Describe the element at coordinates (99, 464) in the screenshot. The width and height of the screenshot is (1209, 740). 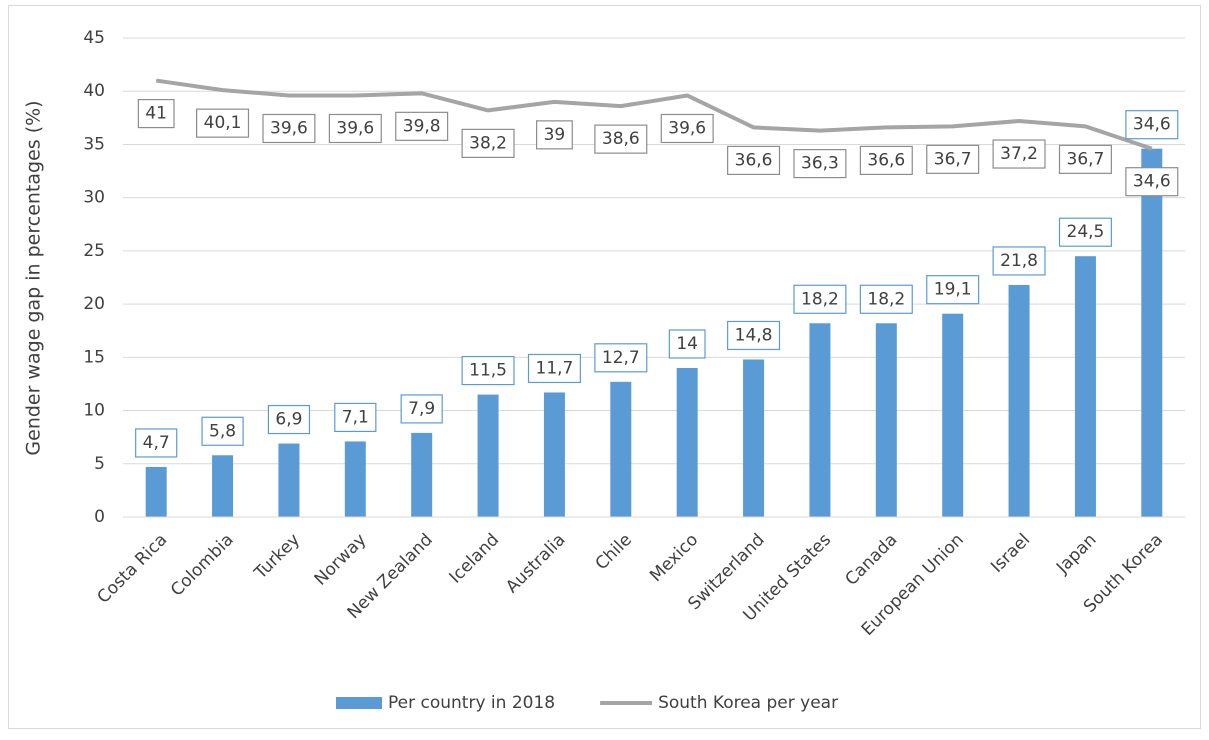
I see `y-tick-label: 5` at that location.